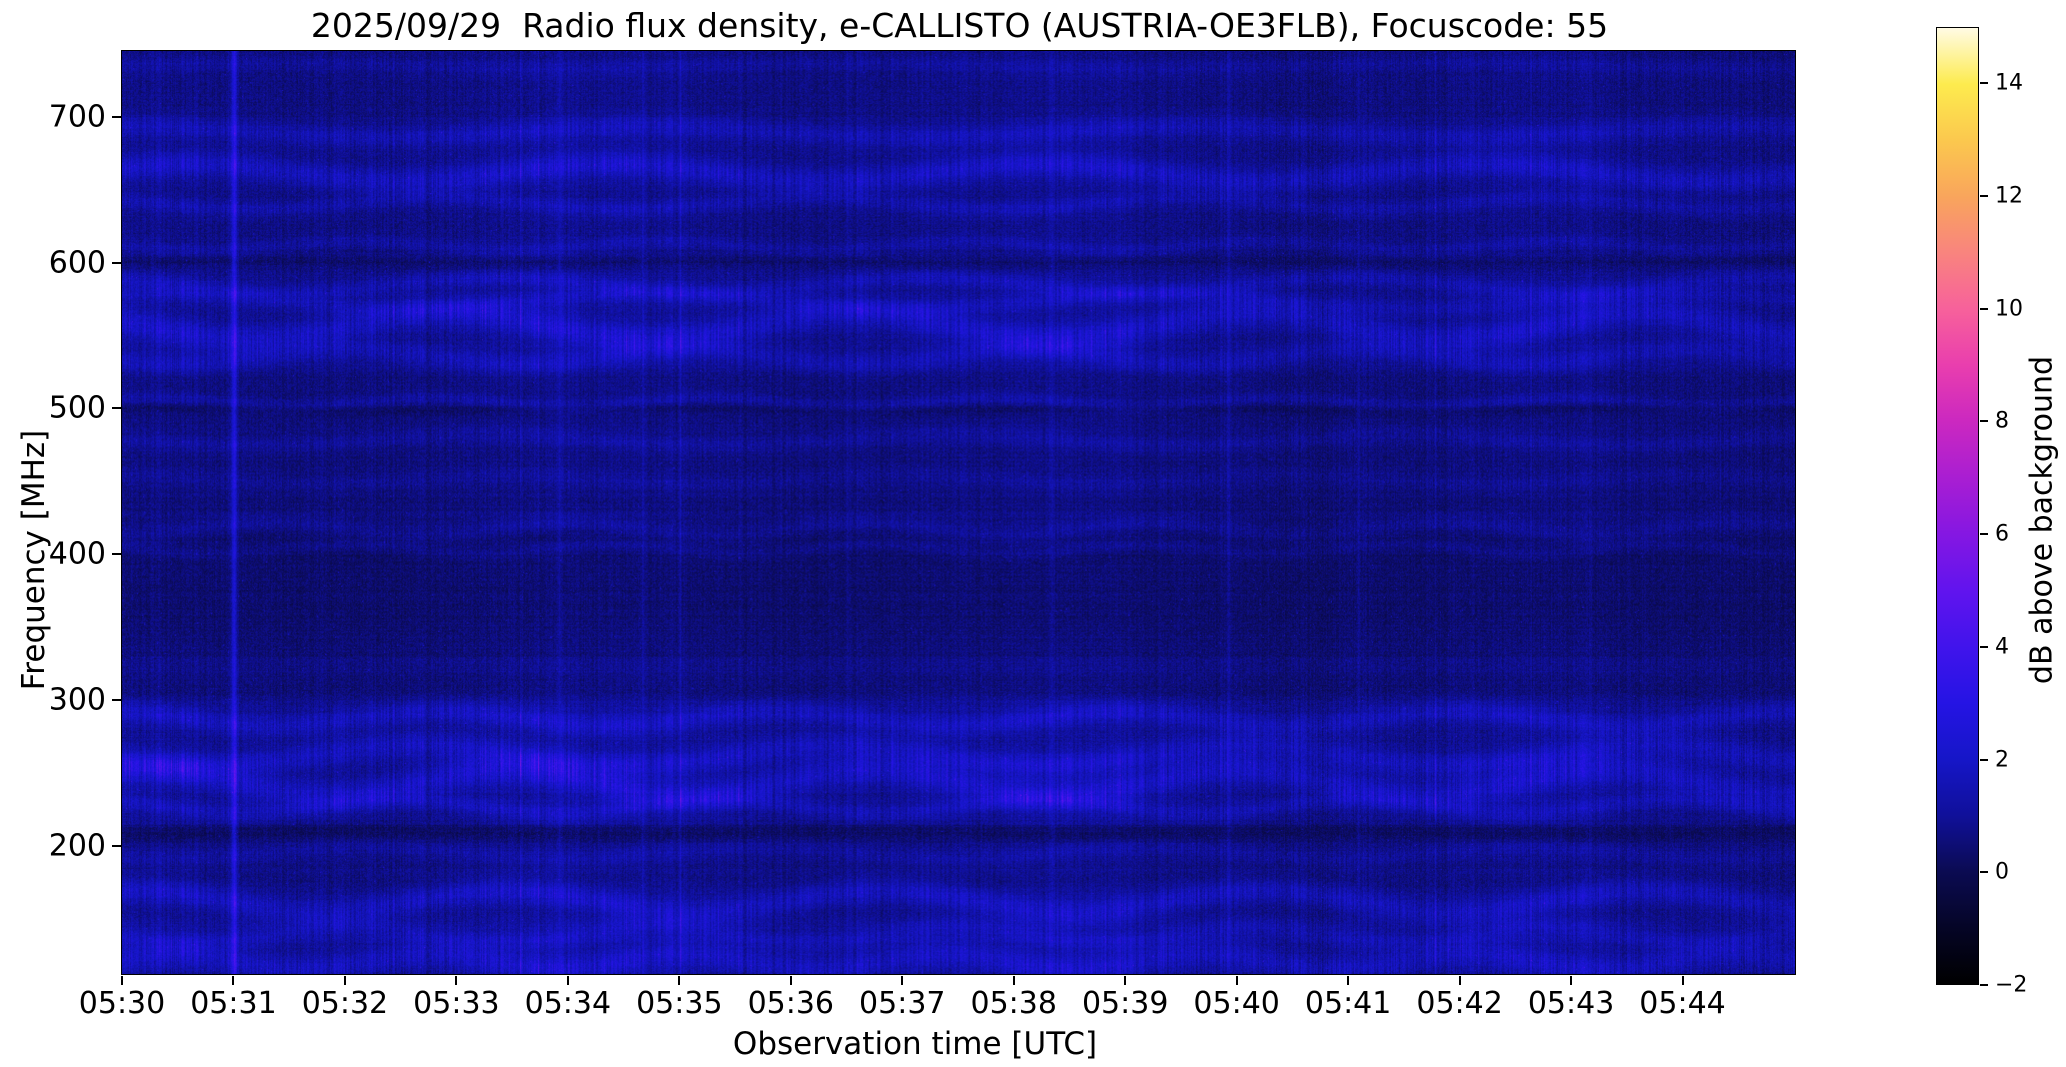 The width and height of the screenshot is (2066, 1067). Describe the element at coordinates (1571, 1003) in the screenshot. I see `x-tick-label: 05:43` at that location.